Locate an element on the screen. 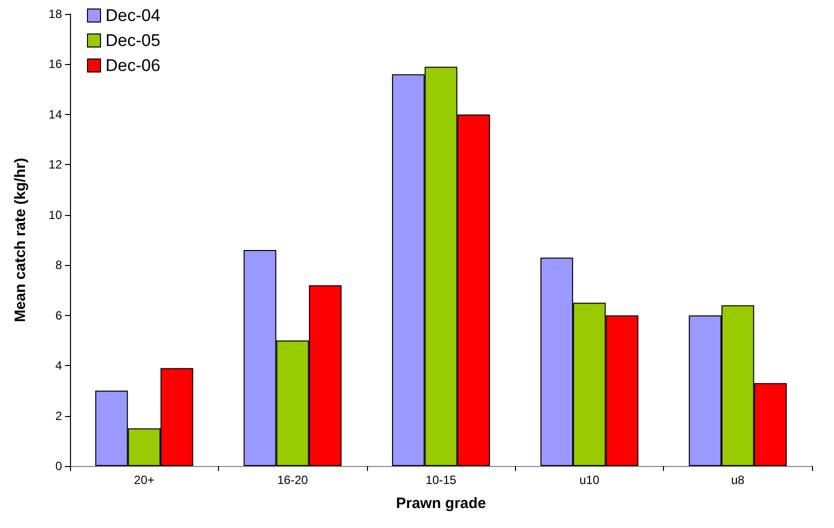 This screenshot has height=528, width=834. x-tick-label: 16-20 is located at coordinates (292, 480).